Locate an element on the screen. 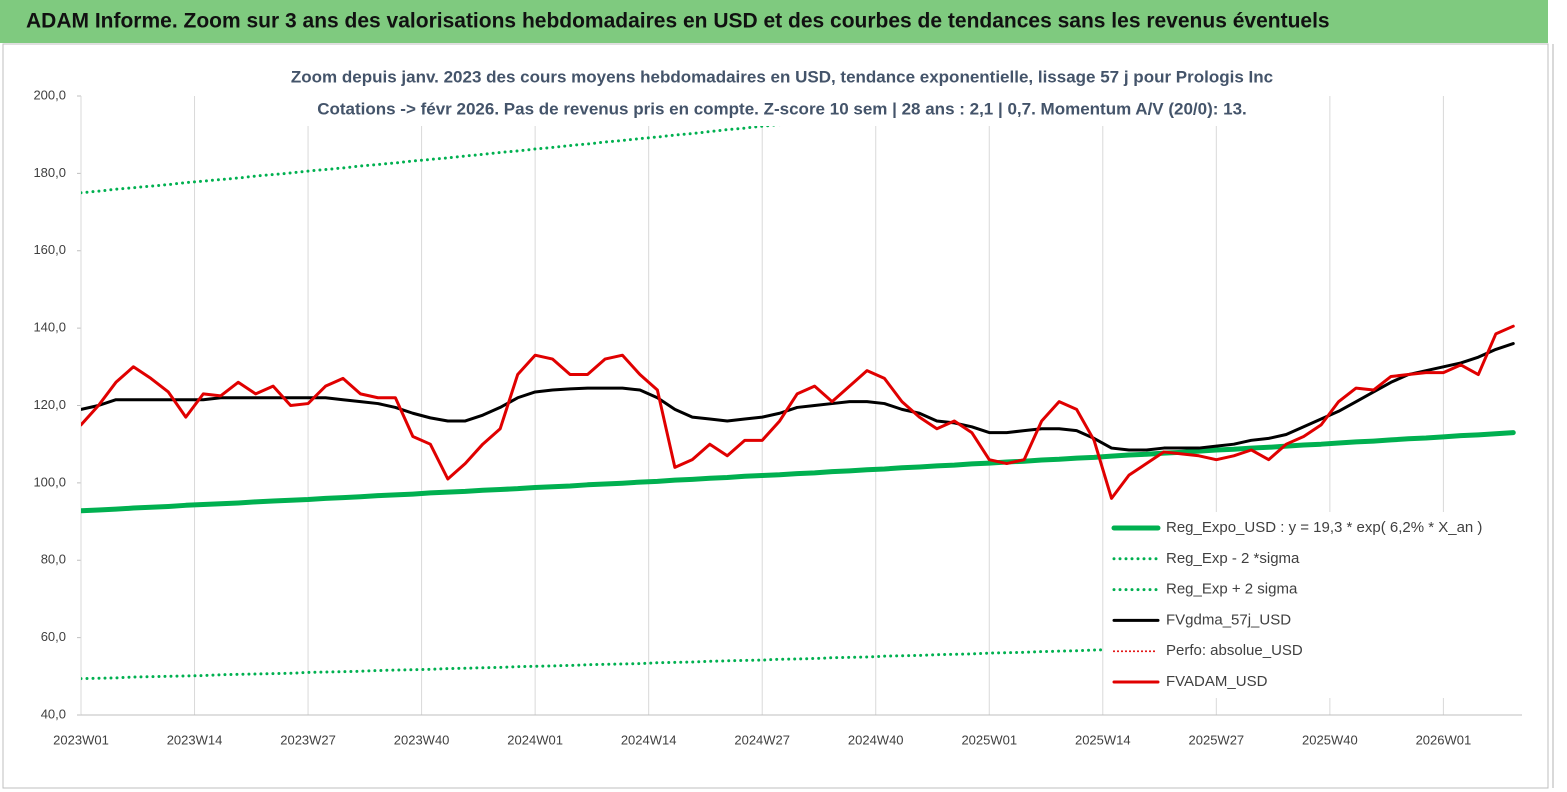 Image resolution: width=1567 pixels, height=792 pixels. title-box is located at coordinates (782, 93).